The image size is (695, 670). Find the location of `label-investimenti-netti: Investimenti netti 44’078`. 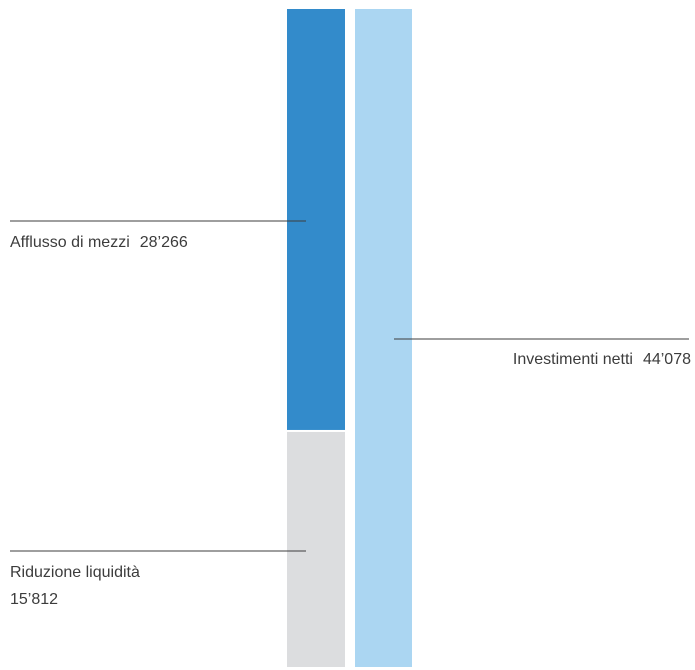

label-investimenti-netti: Investimenti netti 44’078 is located at coordinates (602, 359).